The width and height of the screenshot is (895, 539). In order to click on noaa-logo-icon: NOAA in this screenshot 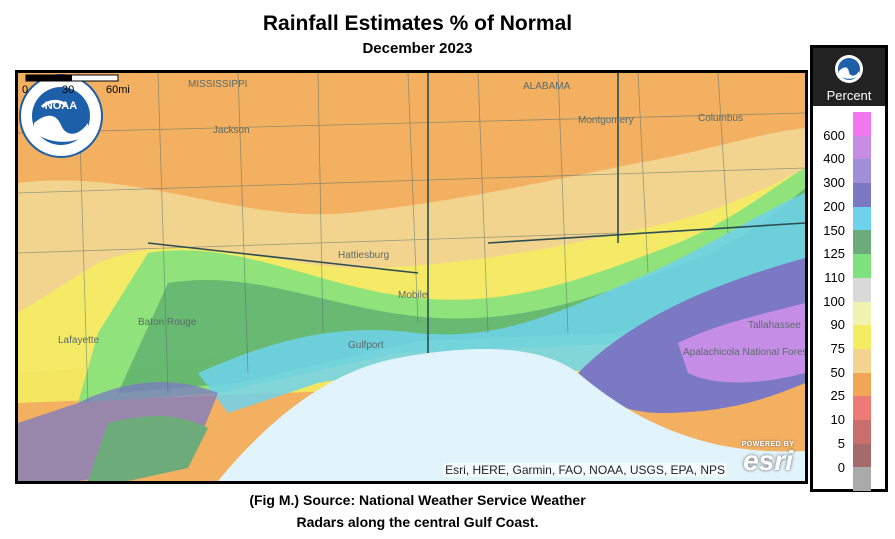, I will do `click(61, 116)`.